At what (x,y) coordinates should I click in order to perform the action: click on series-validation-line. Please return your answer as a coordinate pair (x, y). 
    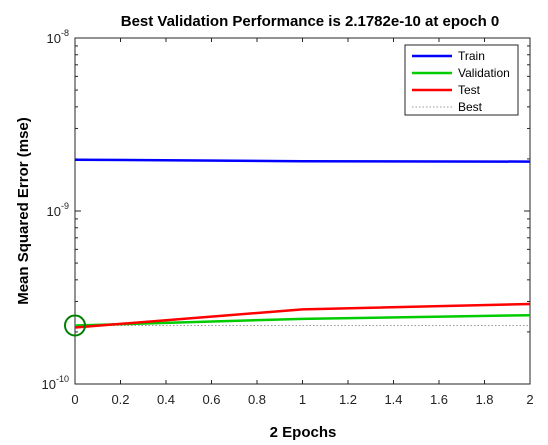
    Looking at the image, I should click on (302, 320).